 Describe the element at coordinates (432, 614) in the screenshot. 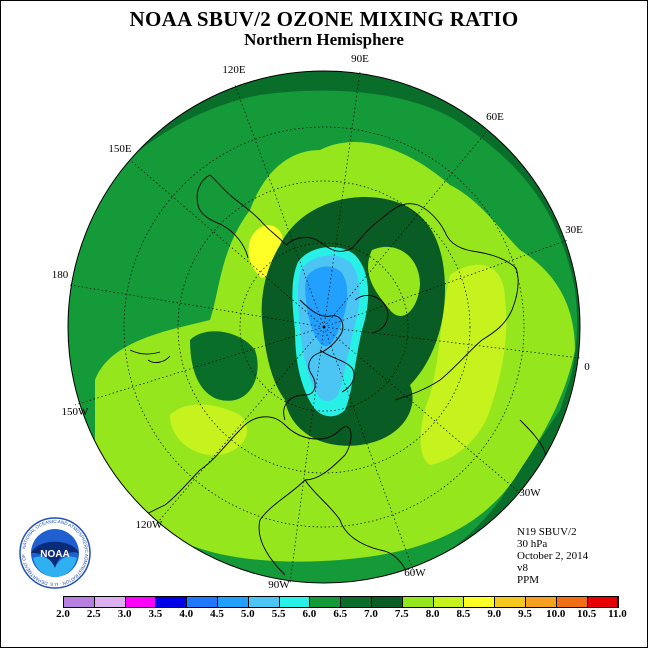

I see `colorbar-tick-label: 8.0` at that location.